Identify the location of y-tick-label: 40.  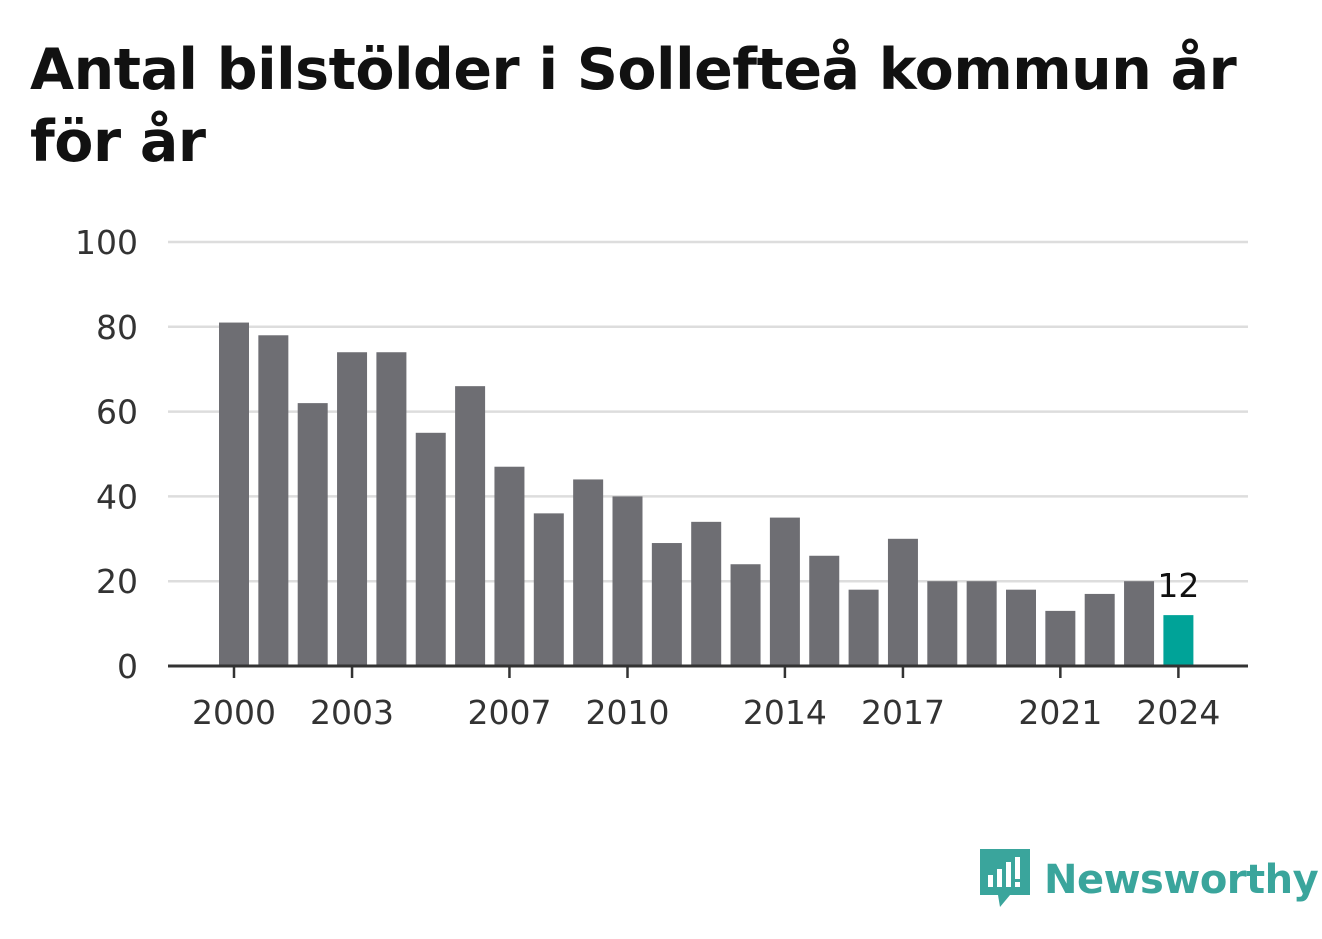
(117, 496).